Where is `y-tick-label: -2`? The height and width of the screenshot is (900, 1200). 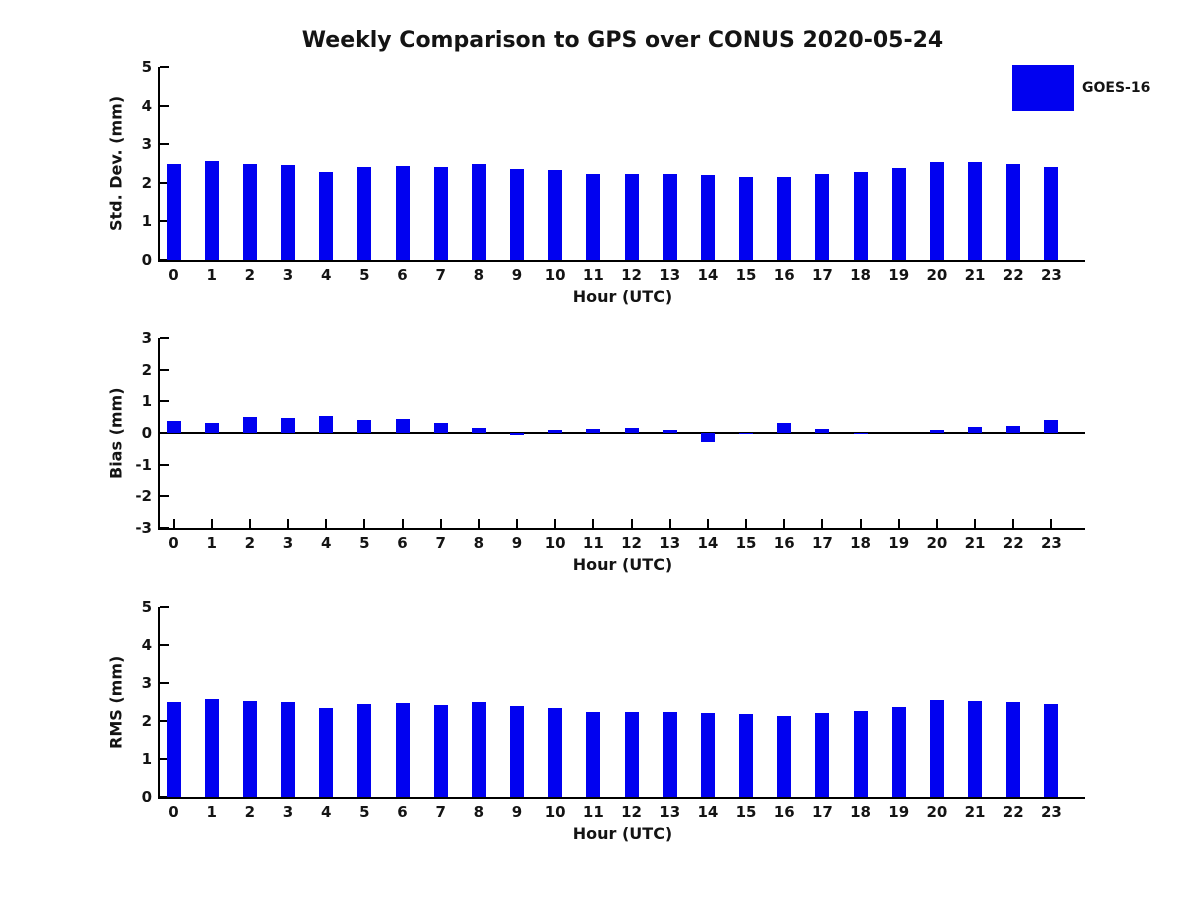
y-tick-label: -2 is located at coordinates (143, 496).